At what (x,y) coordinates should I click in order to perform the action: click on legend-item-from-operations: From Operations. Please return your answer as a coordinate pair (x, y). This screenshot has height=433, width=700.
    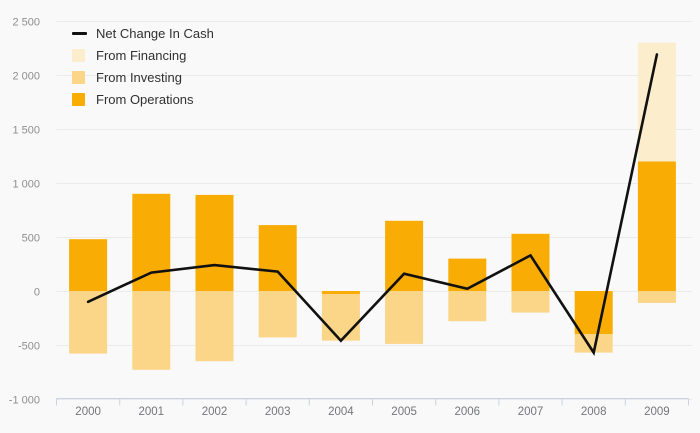
    Looking at the image, I should click on (143, 99).